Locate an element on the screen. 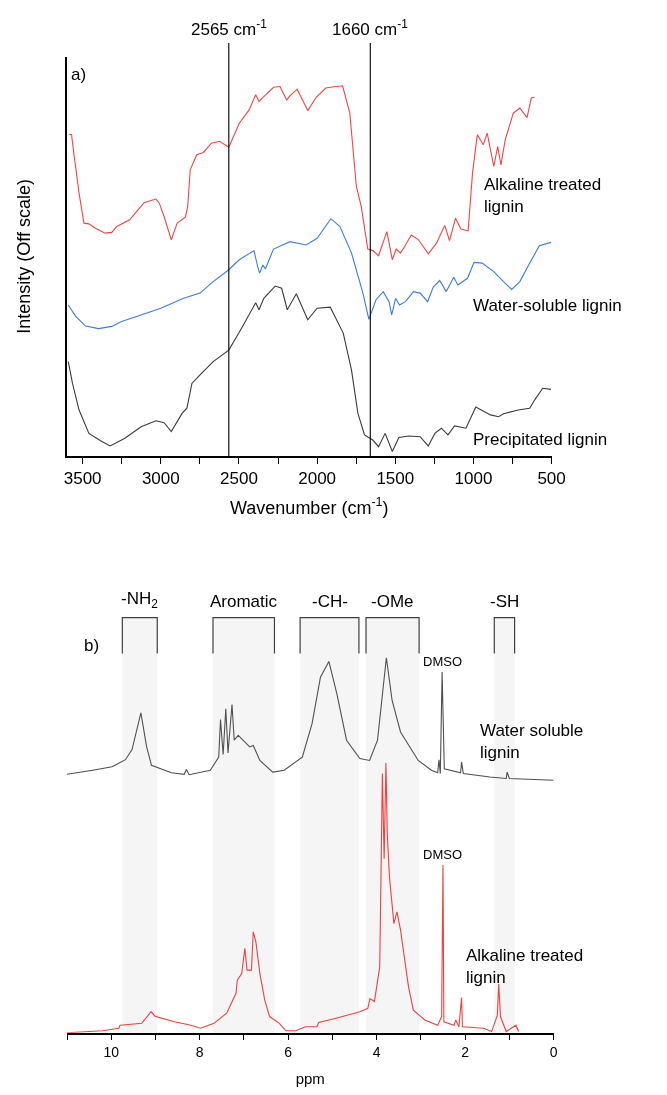 Image resolution: width=667 pixels, height=1095 pixels. x-tick-label: 1000 is located at coordinates (473, 479).